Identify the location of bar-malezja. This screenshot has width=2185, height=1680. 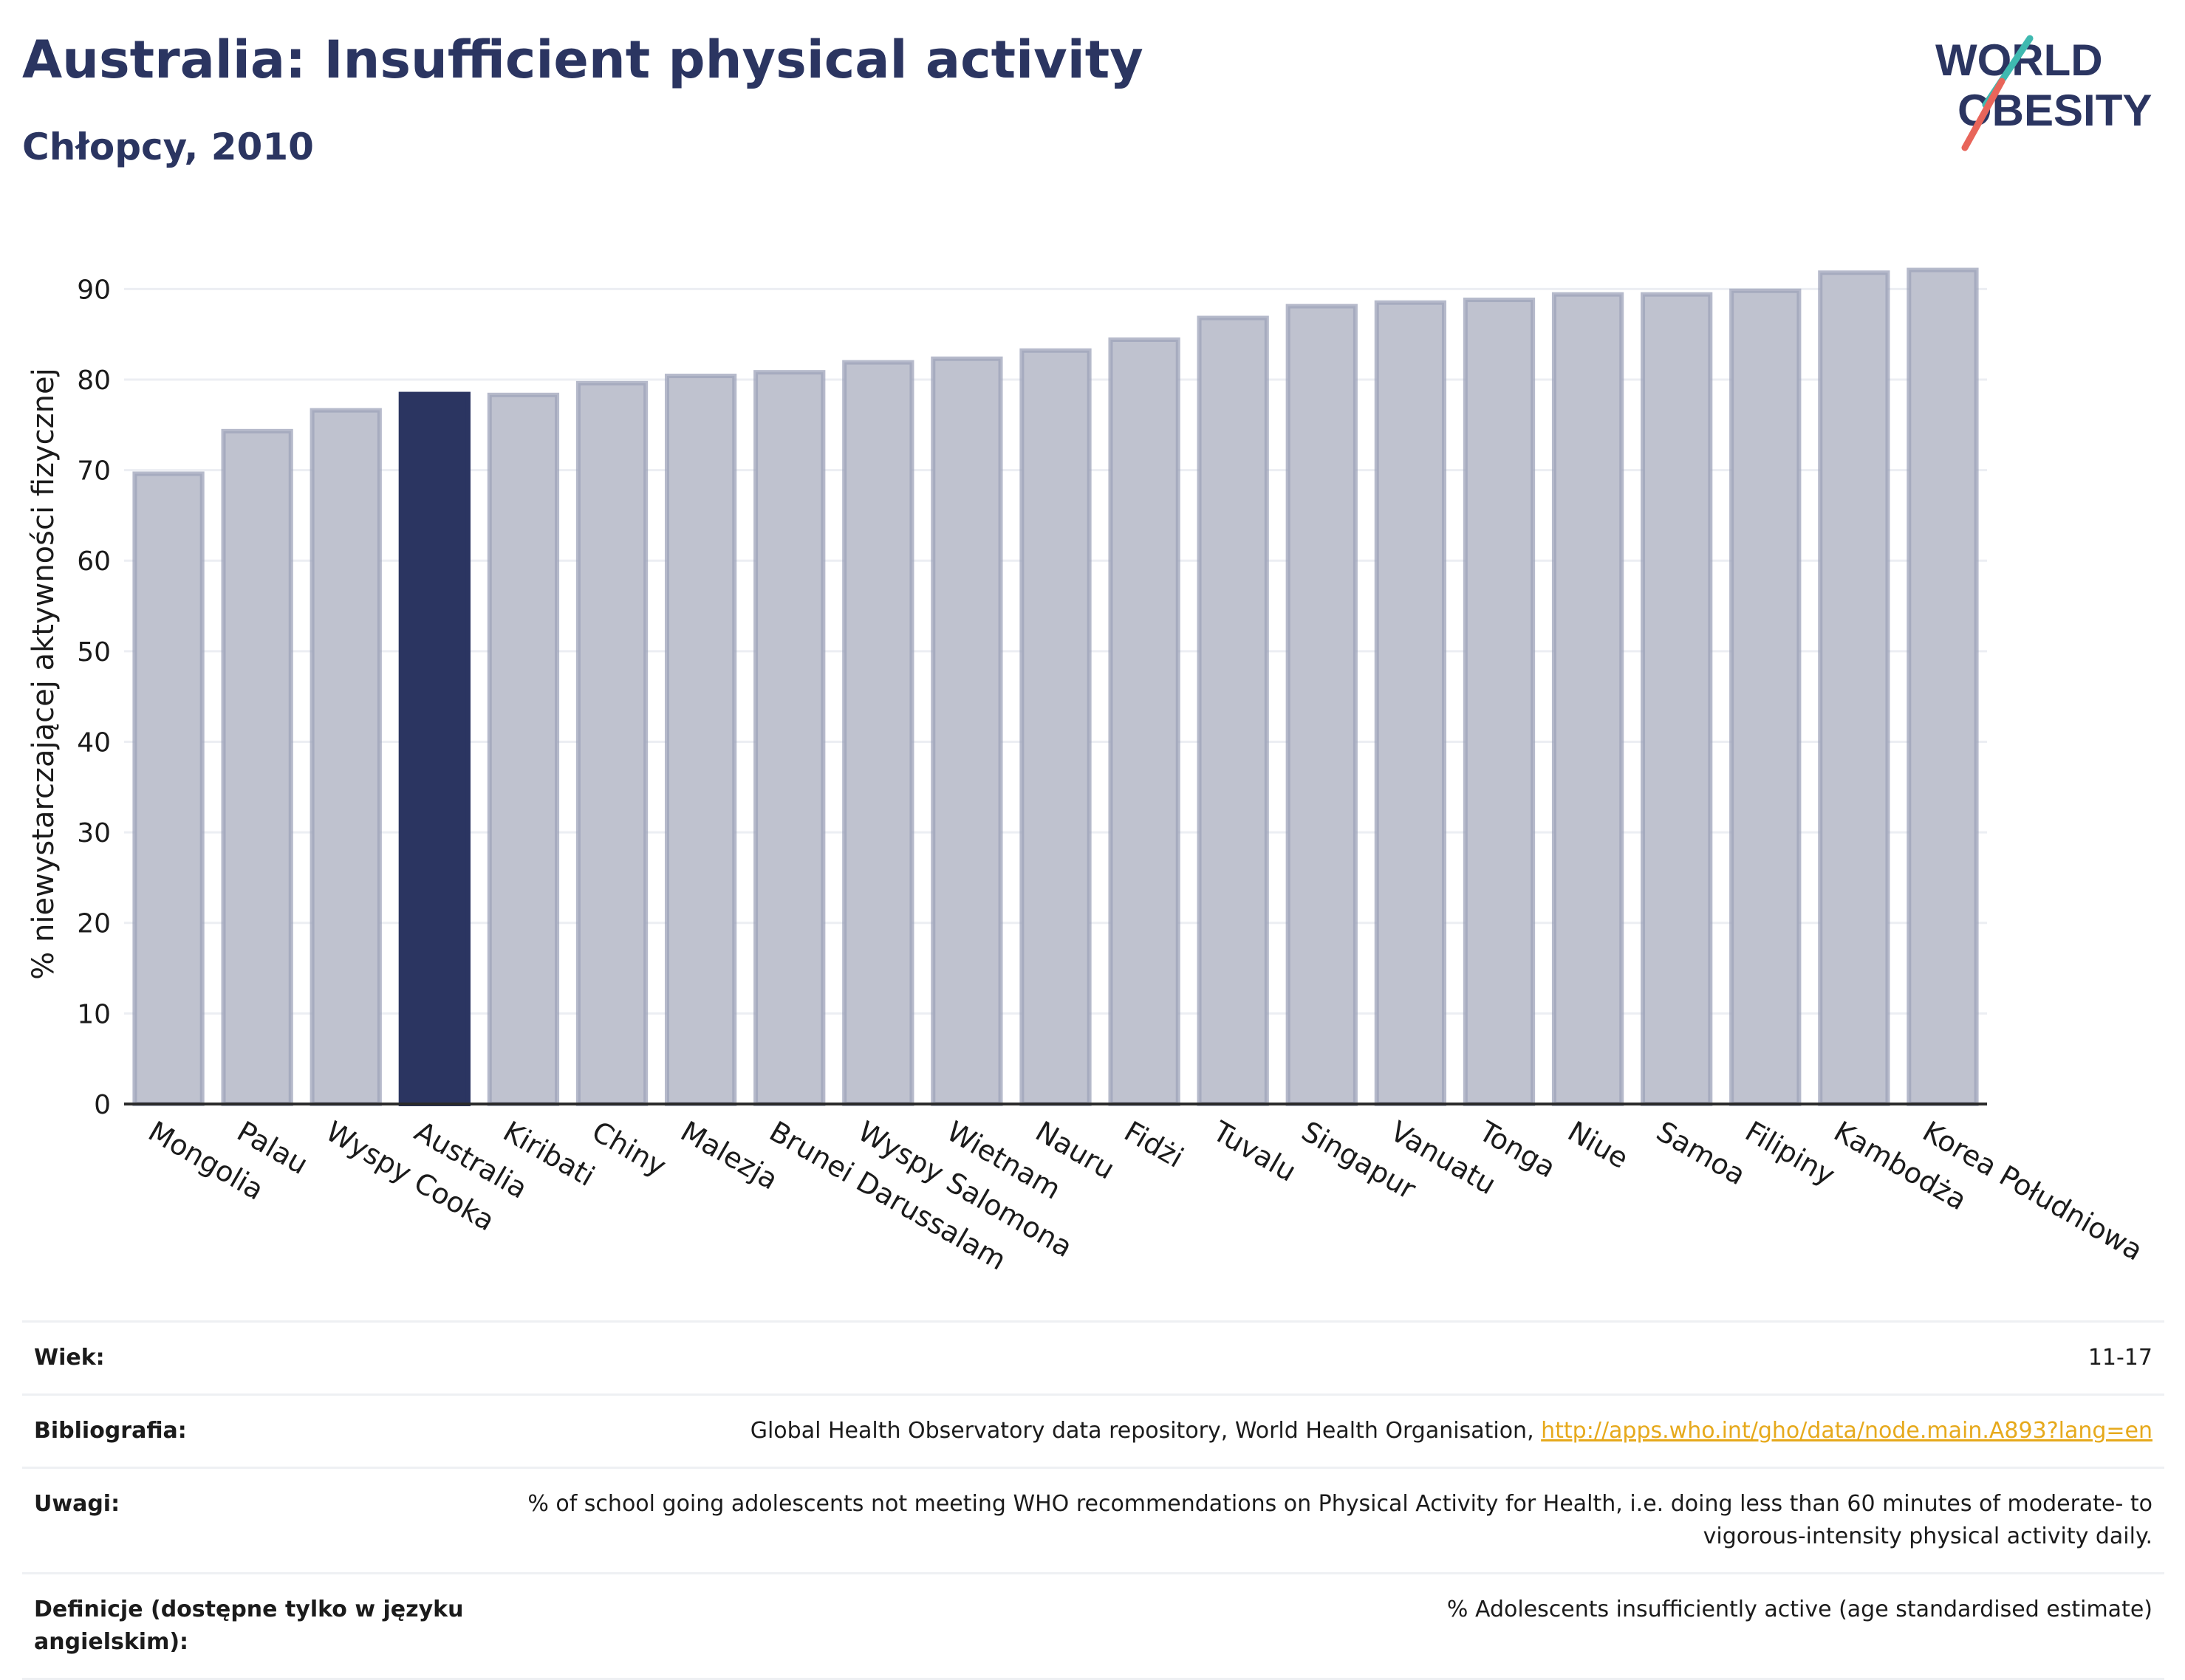
(700, 740).